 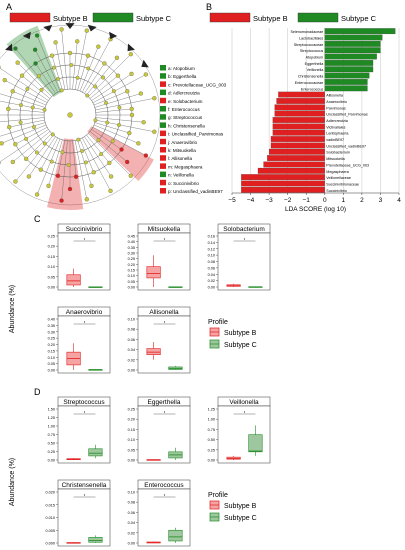 What do you see at coordinates (163, 133) in the screenshot?
I see `clado-legend-swatch-i` at bounding box center [163, 133].